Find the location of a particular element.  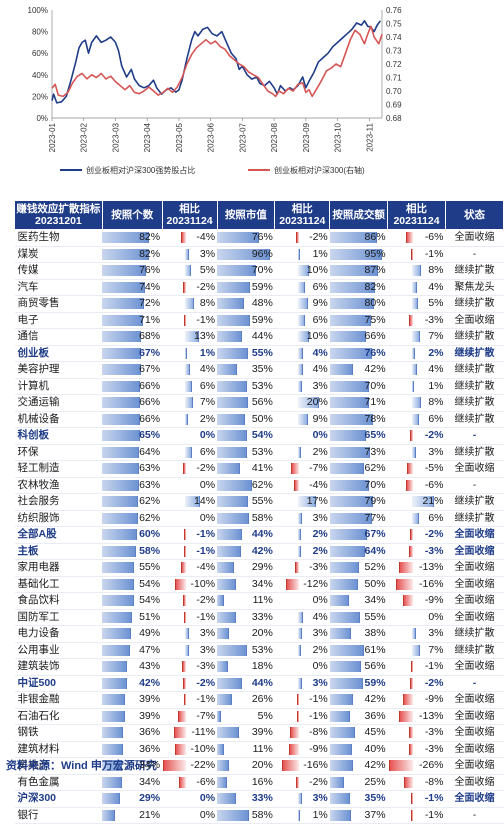

change-cell: 7% is located at coordinates (416, 337).